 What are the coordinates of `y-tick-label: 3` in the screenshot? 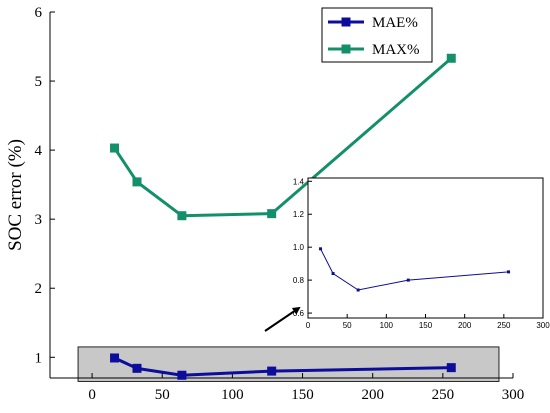 It's located at (39, 220).